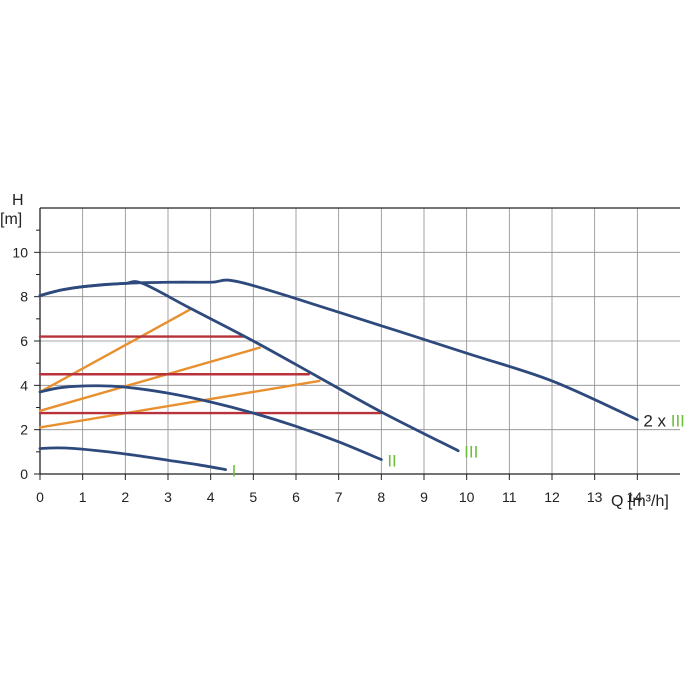 This screenshot has width=700, height=700. I want to click on x-tick-label-8: 8, so click(381, 497).